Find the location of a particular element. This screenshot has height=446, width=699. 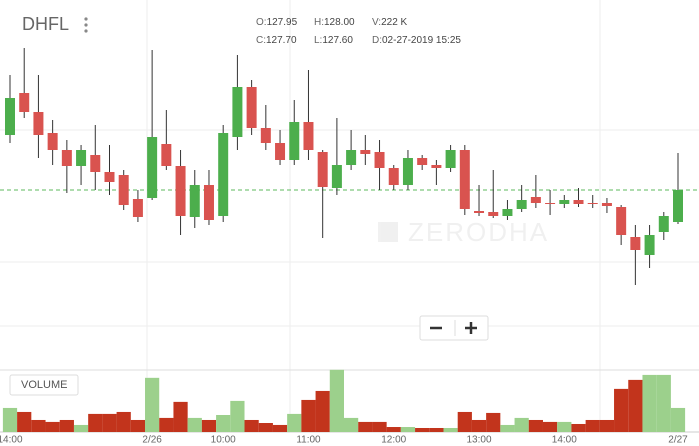

watermark-logo is located at coordinates (388, 232).